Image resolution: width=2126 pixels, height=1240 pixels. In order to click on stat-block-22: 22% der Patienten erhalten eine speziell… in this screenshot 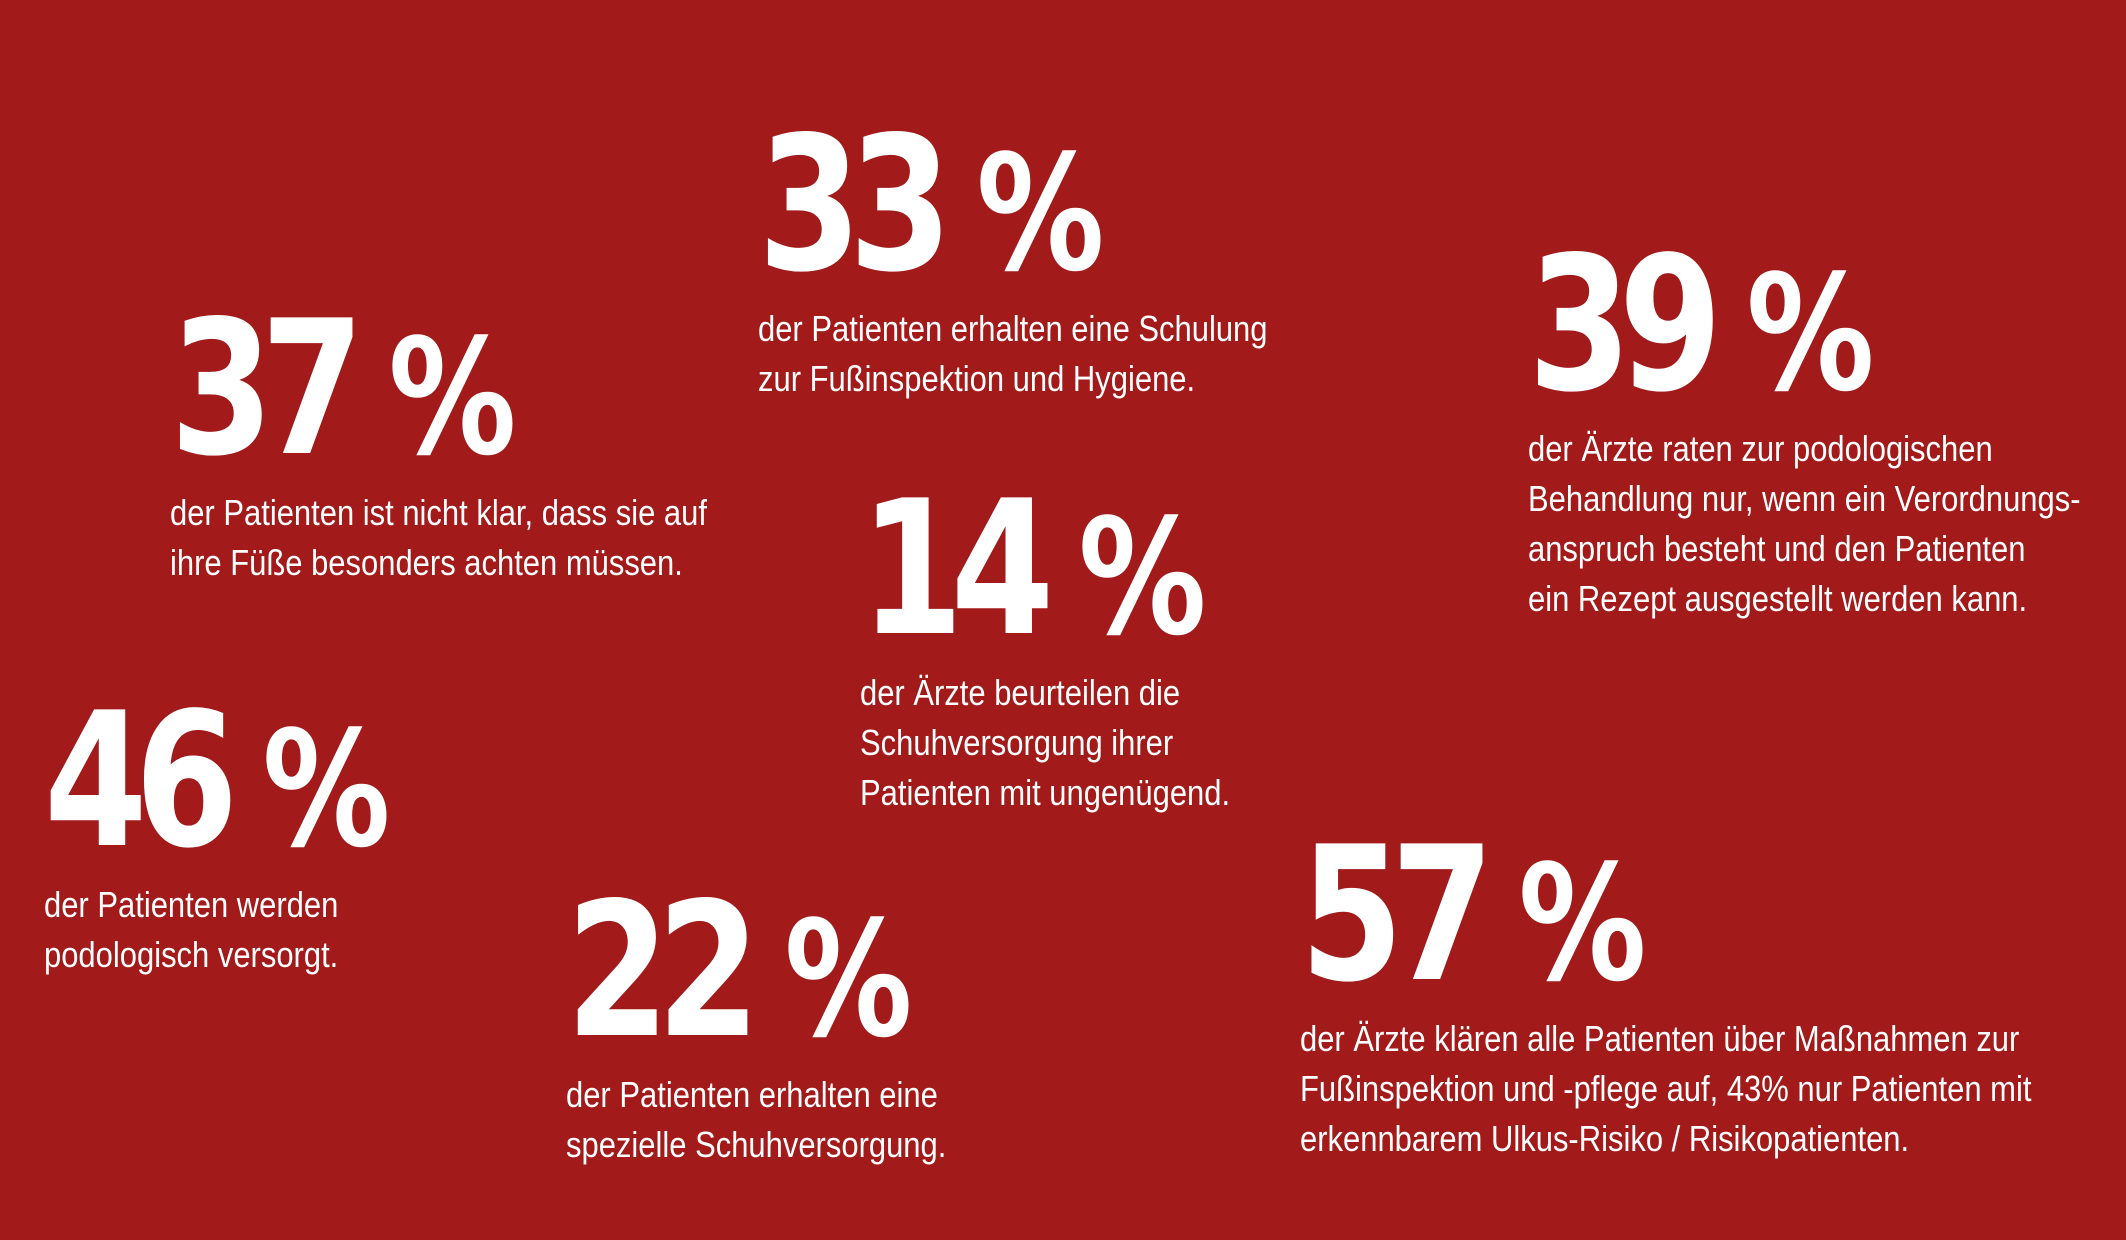, I will do `click(787, 1024)`.